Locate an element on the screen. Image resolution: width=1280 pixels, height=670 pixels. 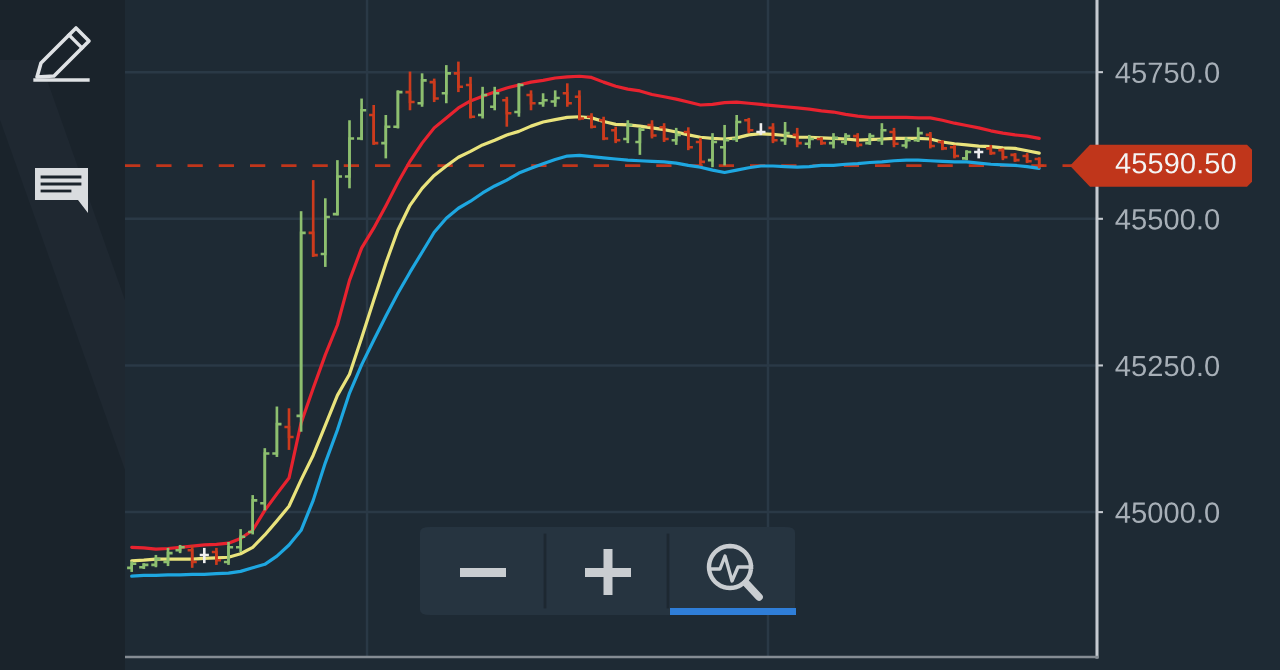
y-tick-label: 45250.0 is located at coordinates (1167, 366).